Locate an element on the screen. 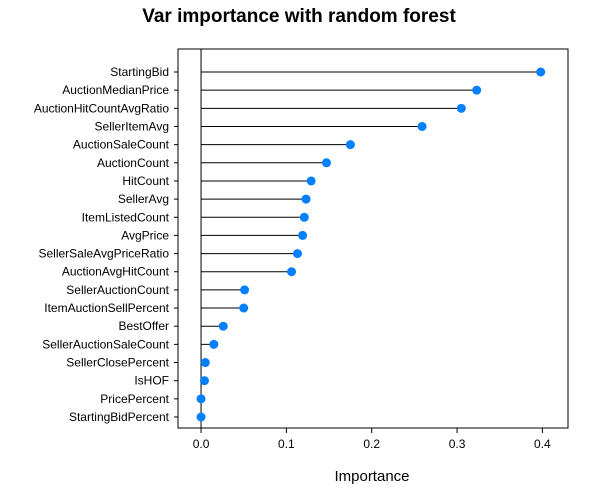 The image size is (600, 497). y-label-18: PricePercent is located at coordinates (134, 399).